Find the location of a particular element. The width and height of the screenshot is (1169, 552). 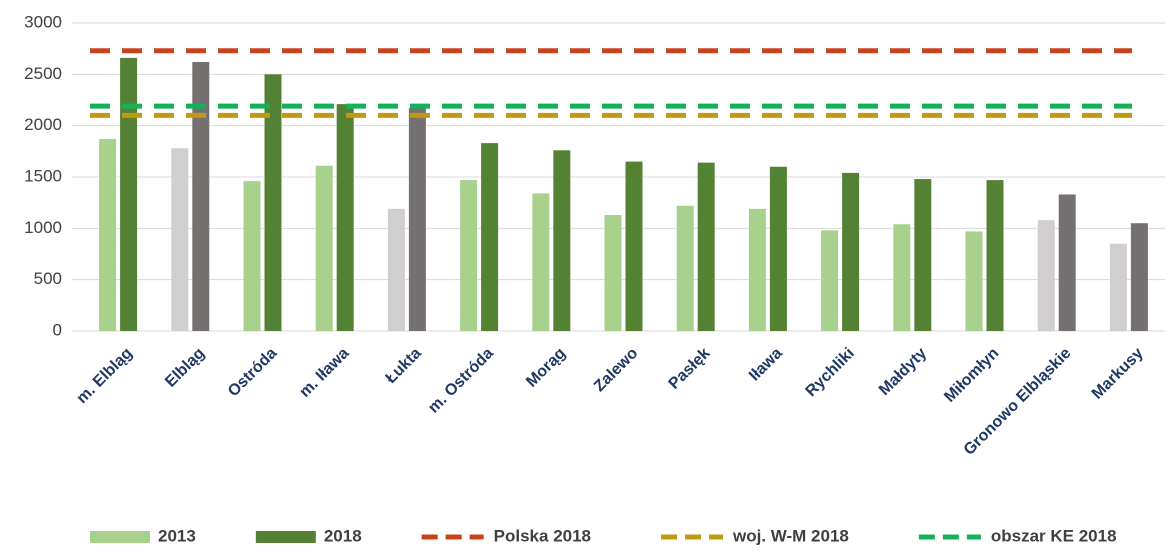

legend-label: Polska 2018 is located at coordinates (542, 535).